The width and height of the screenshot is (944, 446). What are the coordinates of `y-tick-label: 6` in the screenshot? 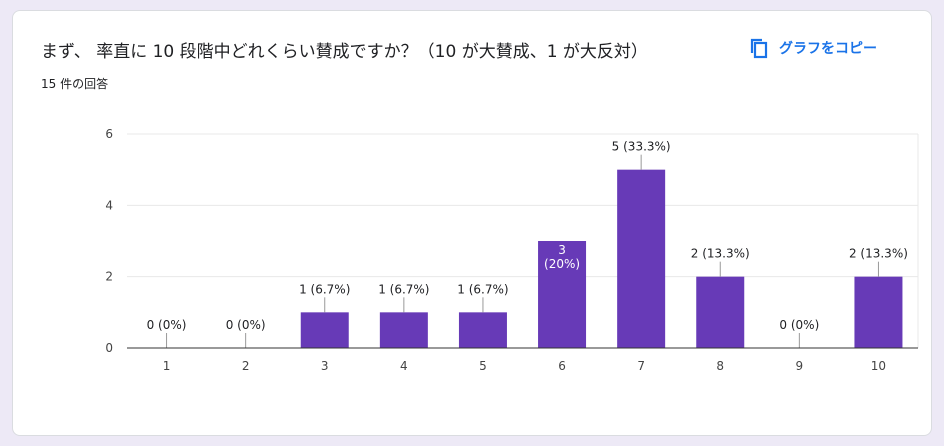 It's located at (109, 134).